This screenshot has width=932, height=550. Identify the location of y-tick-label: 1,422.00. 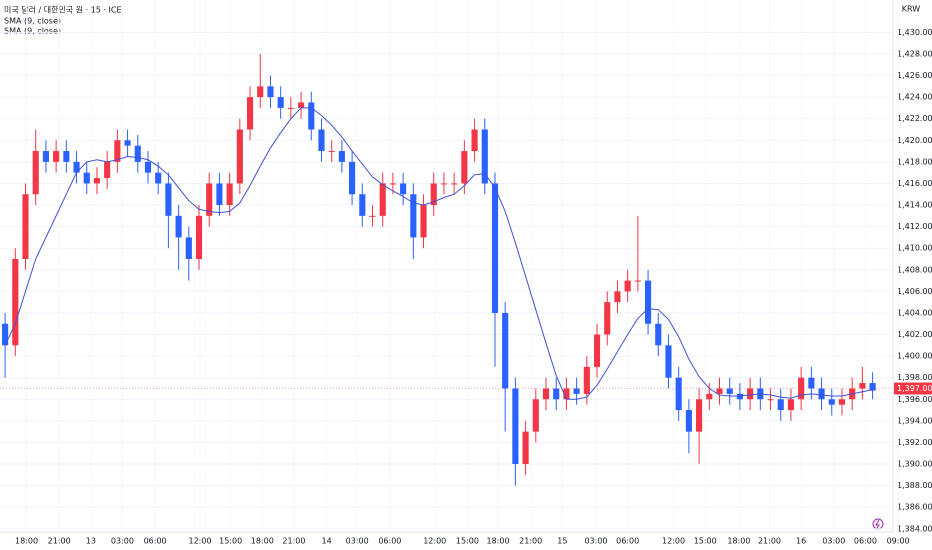
(914, 118).